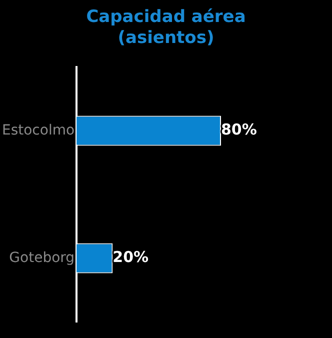  Describe the element at coordinates (166, 27) in the screenshot. I see `chart-title: Capacidad aérea (asientos)` at that location.